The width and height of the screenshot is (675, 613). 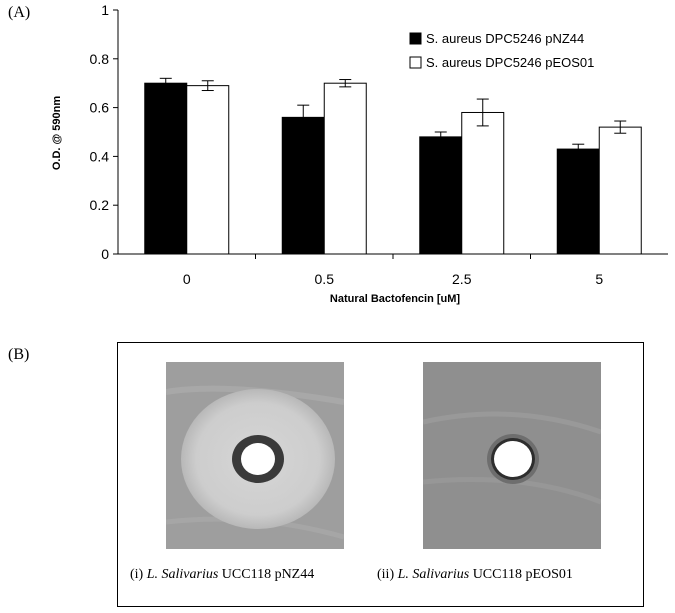 I want to click on bar-s1-c3, so click(x=620, y=190).